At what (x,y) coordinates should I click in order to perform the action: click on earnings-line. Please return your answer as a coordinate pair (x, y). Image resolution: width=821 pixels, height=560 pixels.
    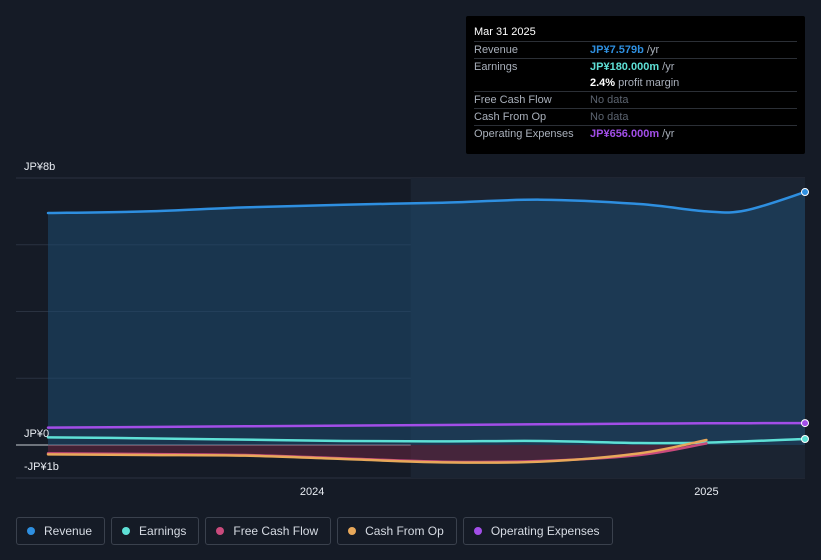
    Looking at the image, I should click on (426, 440).